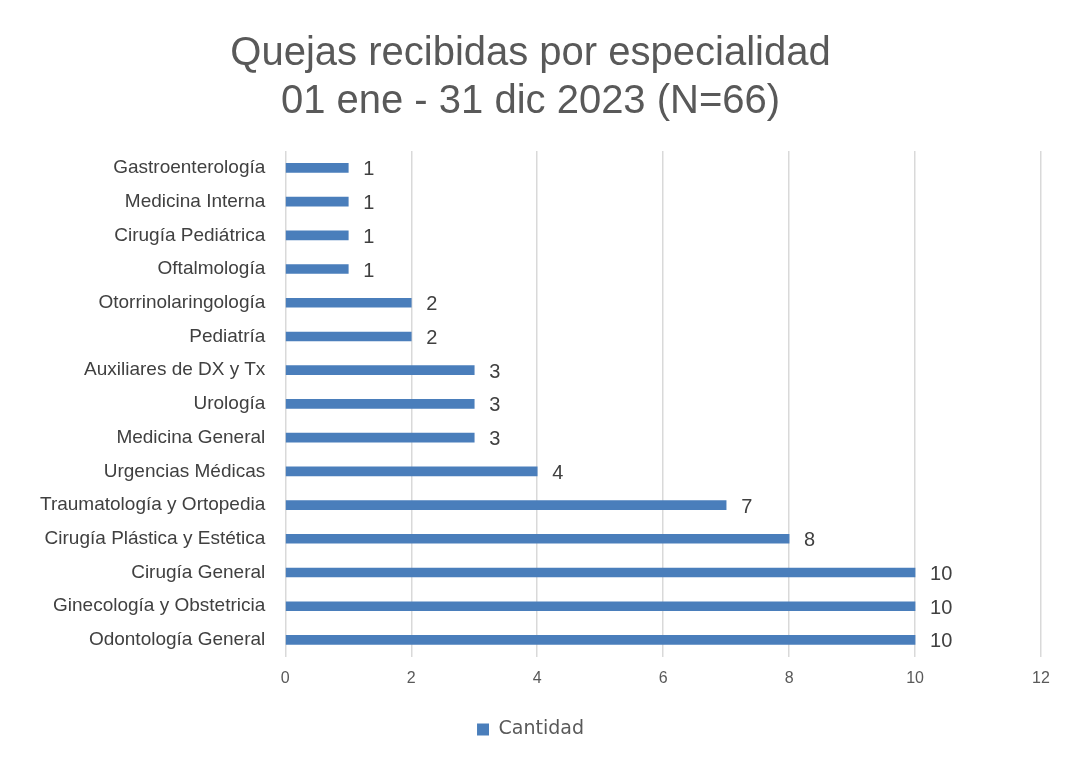 Image resolution: width=1081 pixels, height=759 pixels. I want to click on y-tick-label: Cirugía General, so click(198, 571).